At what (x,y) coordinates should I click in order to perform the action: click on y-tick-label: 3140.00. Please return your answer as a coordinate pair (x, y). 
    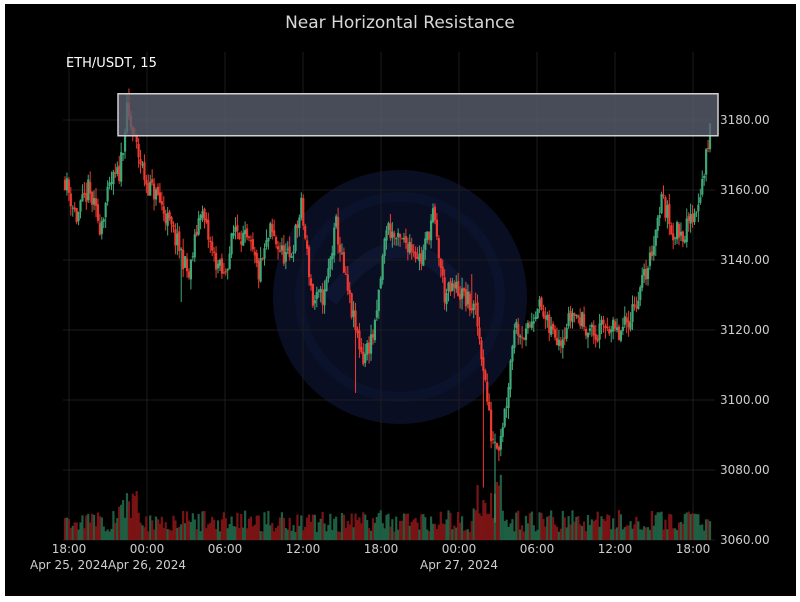
    Looking at the image, I should click on (745, 260).